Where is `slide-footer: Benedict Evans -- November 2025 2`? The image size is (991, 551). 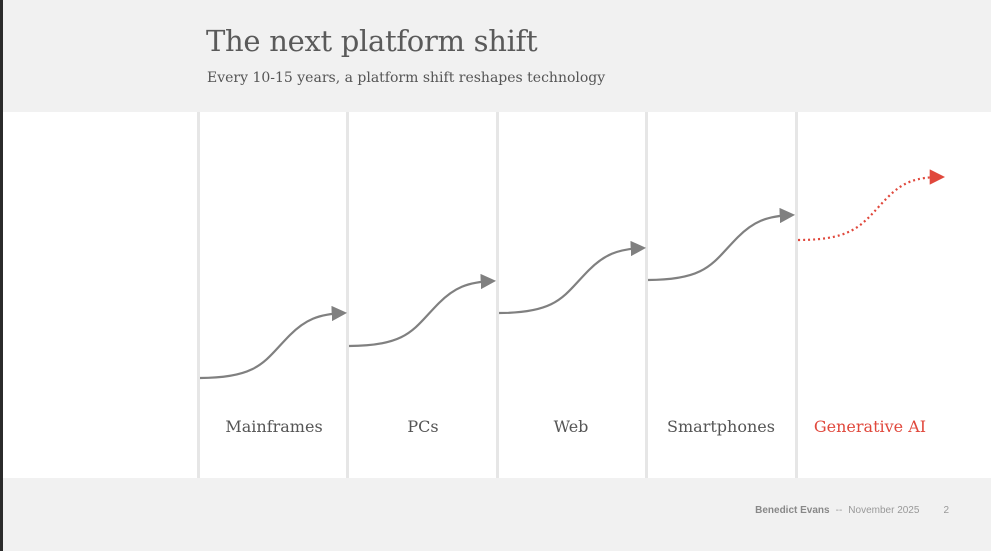 slide-footer: Benedict Evans -- November 2025 2 is located at coordinates (852, 510).